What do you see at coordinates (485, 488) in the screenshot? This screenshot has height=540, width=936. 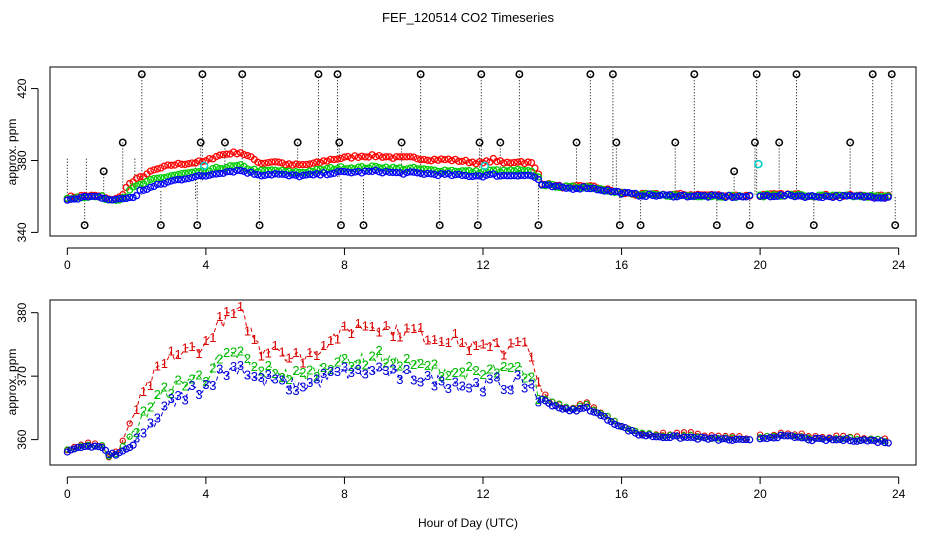 I see `panel-2-x-axis: 0 4 8 12 16 20 24` at bounding box center [485, 488].